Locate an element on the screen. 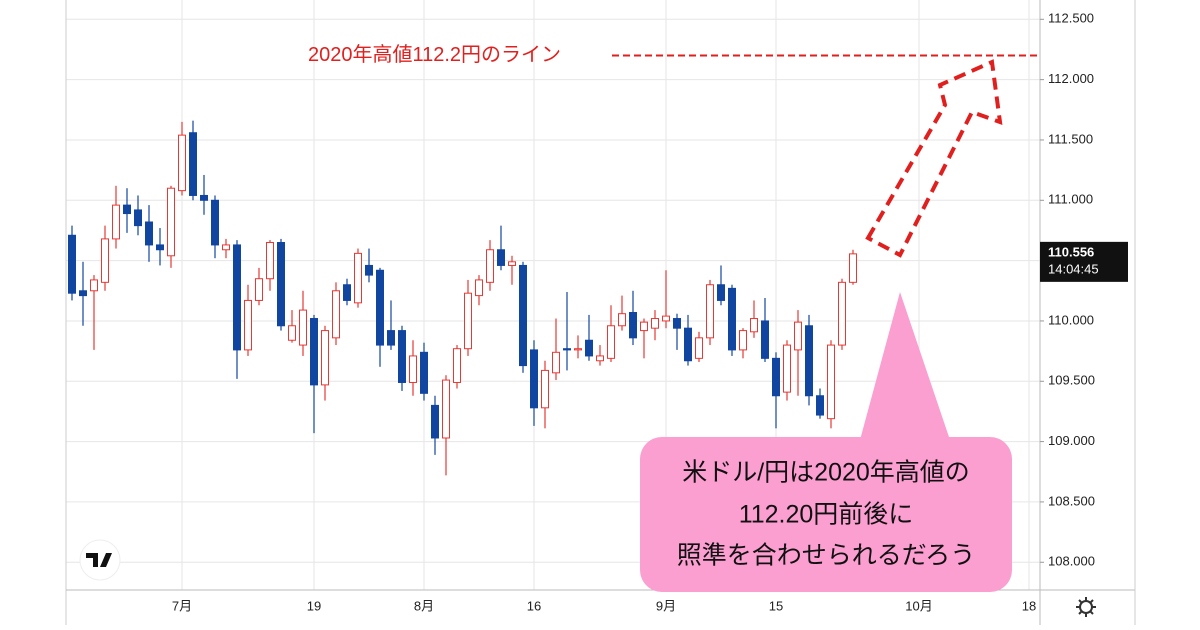 The height and width of the screenshot is (630, 1200). settings-icon is located at coordinates (1086, 607).